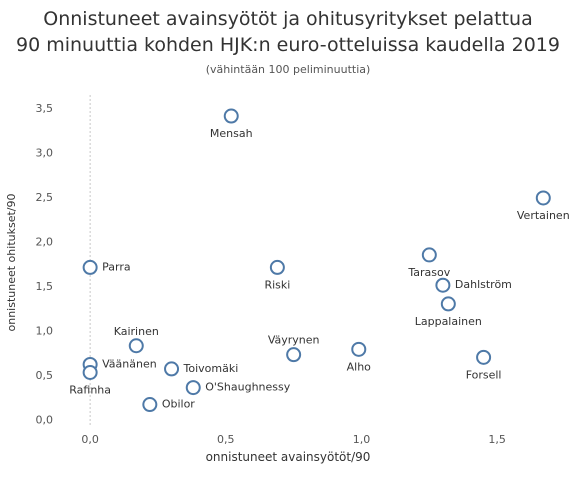 This screenshot has height=480, width=576. Describe the element at coordinates (448, 321) in the screenshot. I see `data-label: Lappalainen` at that location.